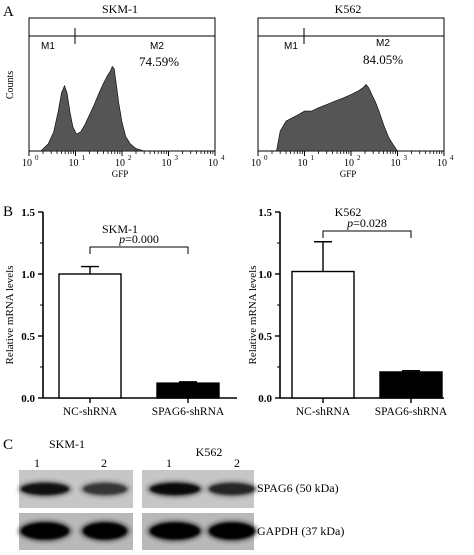  What do you see at coordinates (177, 158) in the screenshot?
I see `histogram-skm1-xtick-exponent: 3` at bounding box center [177, 158].